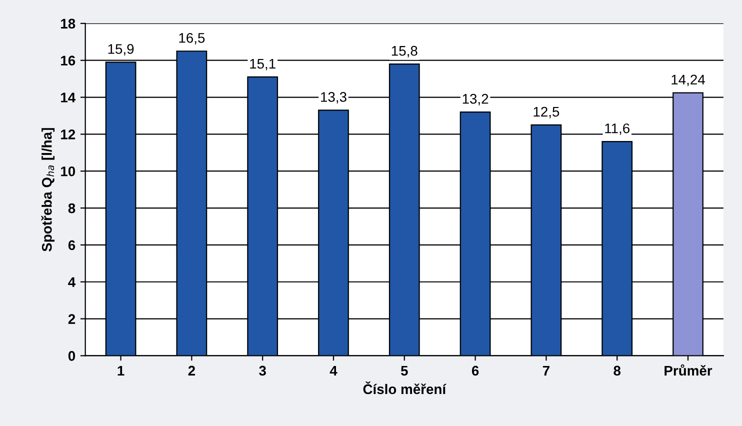 This screenshot has width=742, height=426. Describe the element at coordinates (68, 135) in the screenshot. I see `y-tick-label: 12` at that location.